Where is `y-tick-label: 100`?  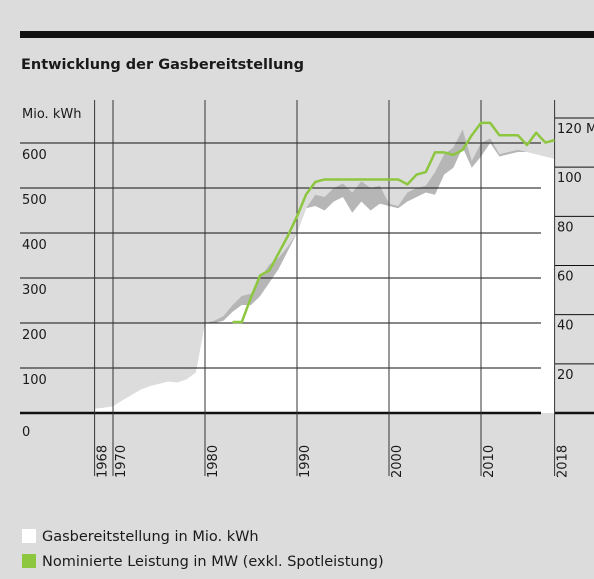 y-tick-label: 100 is located at coordinates (34, 380).